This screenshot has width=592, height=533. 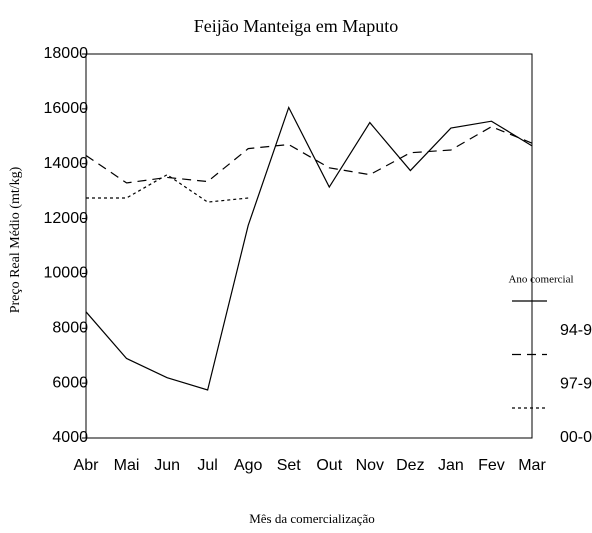 I want to click on x-tick-label: Mar, so click(x=532, y=465).